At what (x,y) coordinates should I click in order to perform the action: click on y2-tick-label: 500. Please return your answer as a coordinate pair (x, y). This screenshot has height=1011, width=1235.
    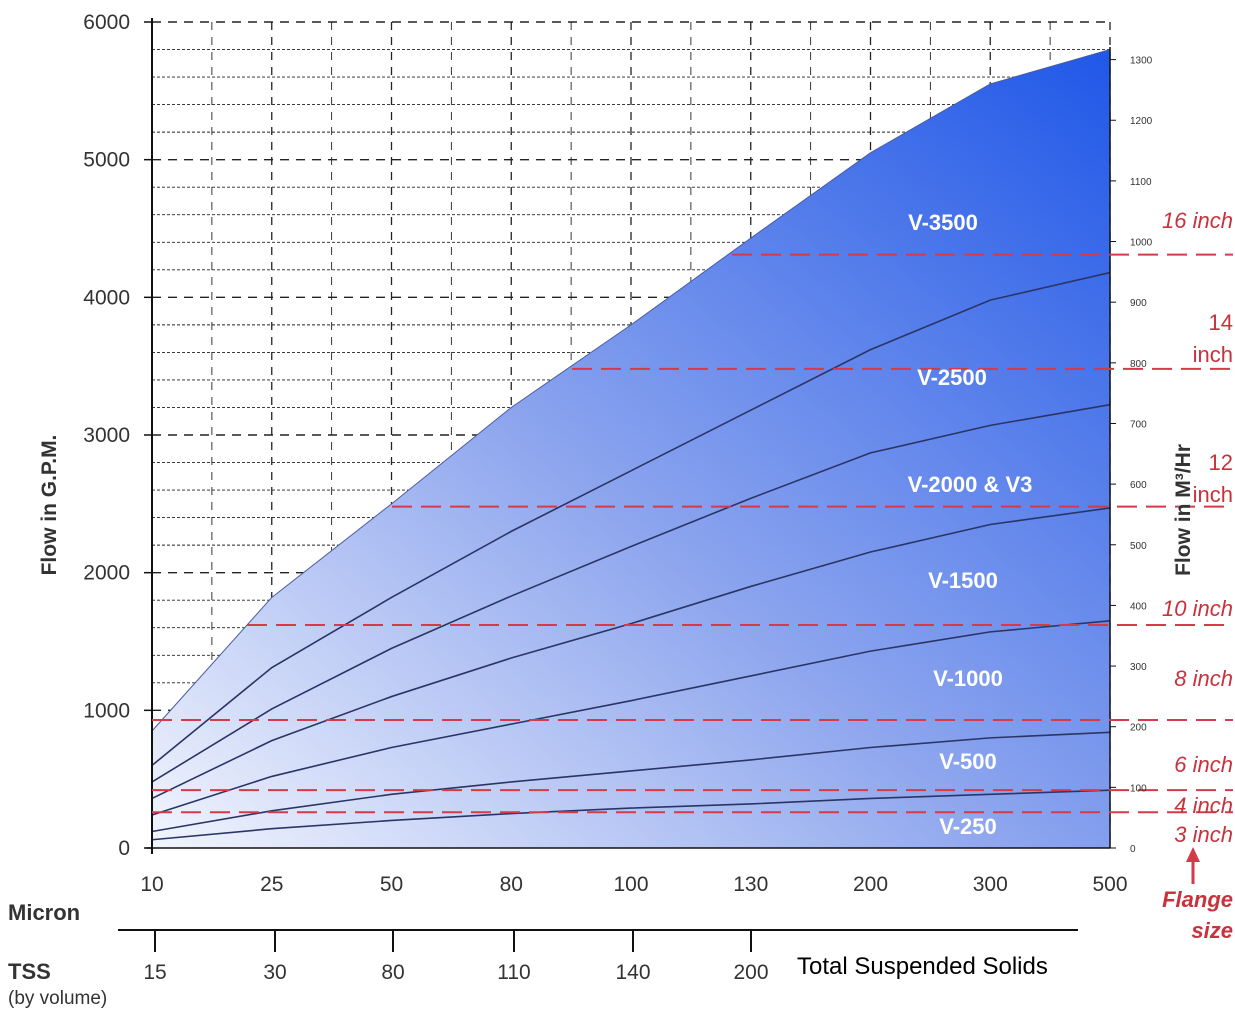
    Looking at the image, I should click on (1138, 546).